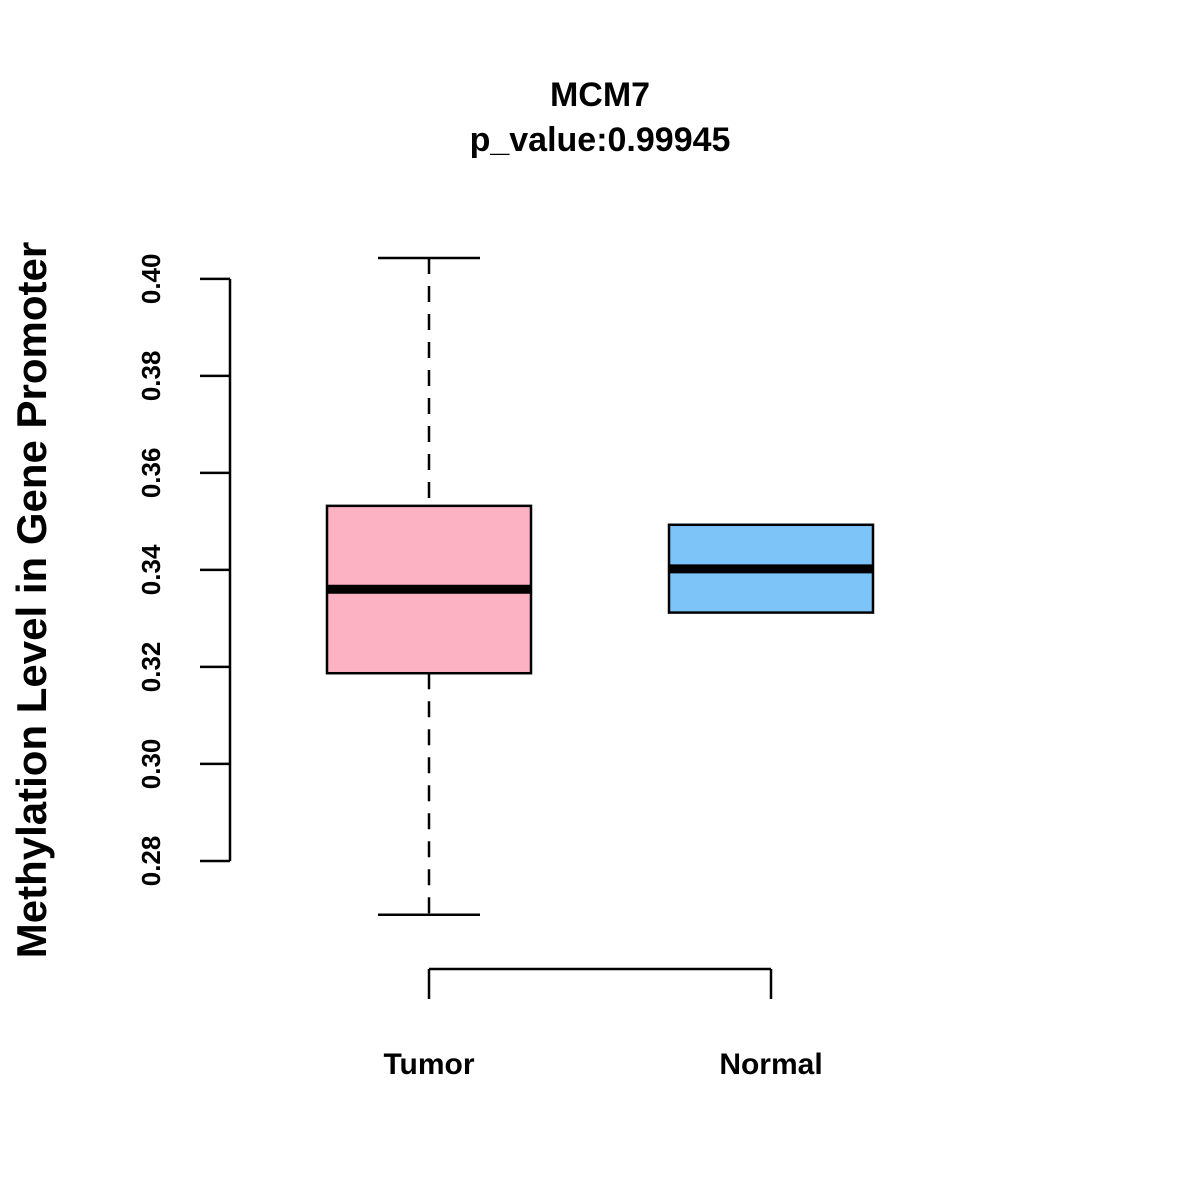 This screenshot has width=1200, height=1200. What do you see at coordinates (184, 570) in the screenshot?
I see `y-axis: 0.28 0.30 0.32 0.34 0.36 0.38 0.40` at bounding box center [184, 570].